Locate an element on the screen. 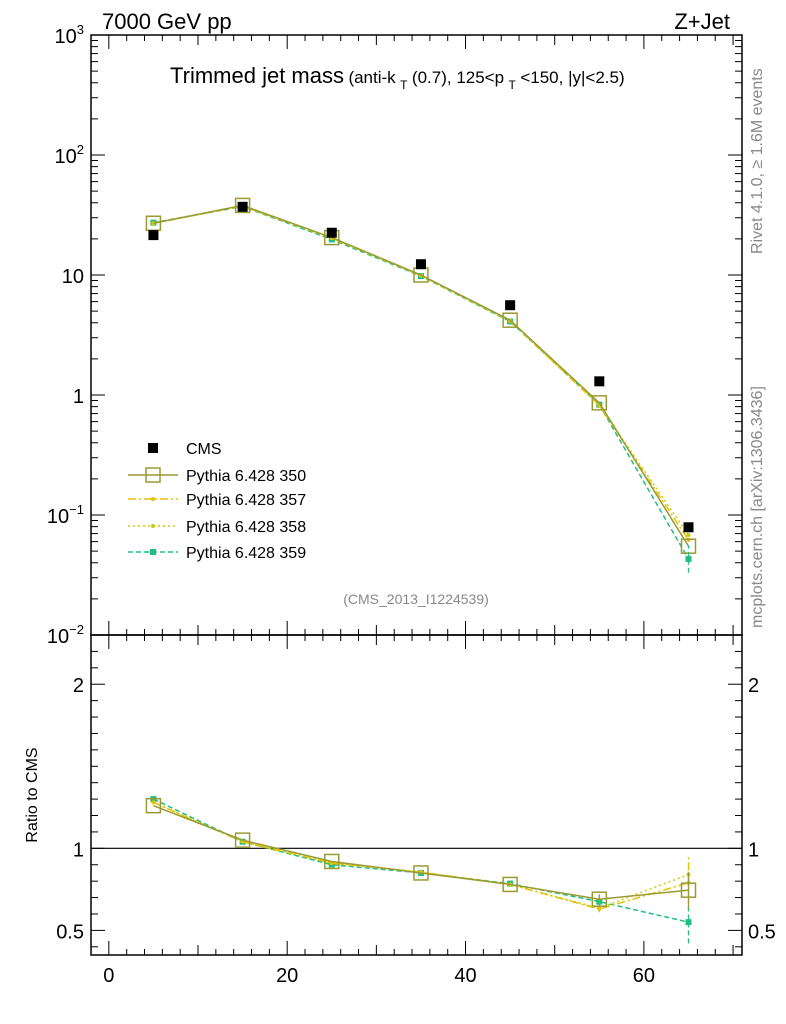 This screenshot has width=786, height=1024. ratio-y-tick-label-right: 1 is located at coordinates (753, 850).